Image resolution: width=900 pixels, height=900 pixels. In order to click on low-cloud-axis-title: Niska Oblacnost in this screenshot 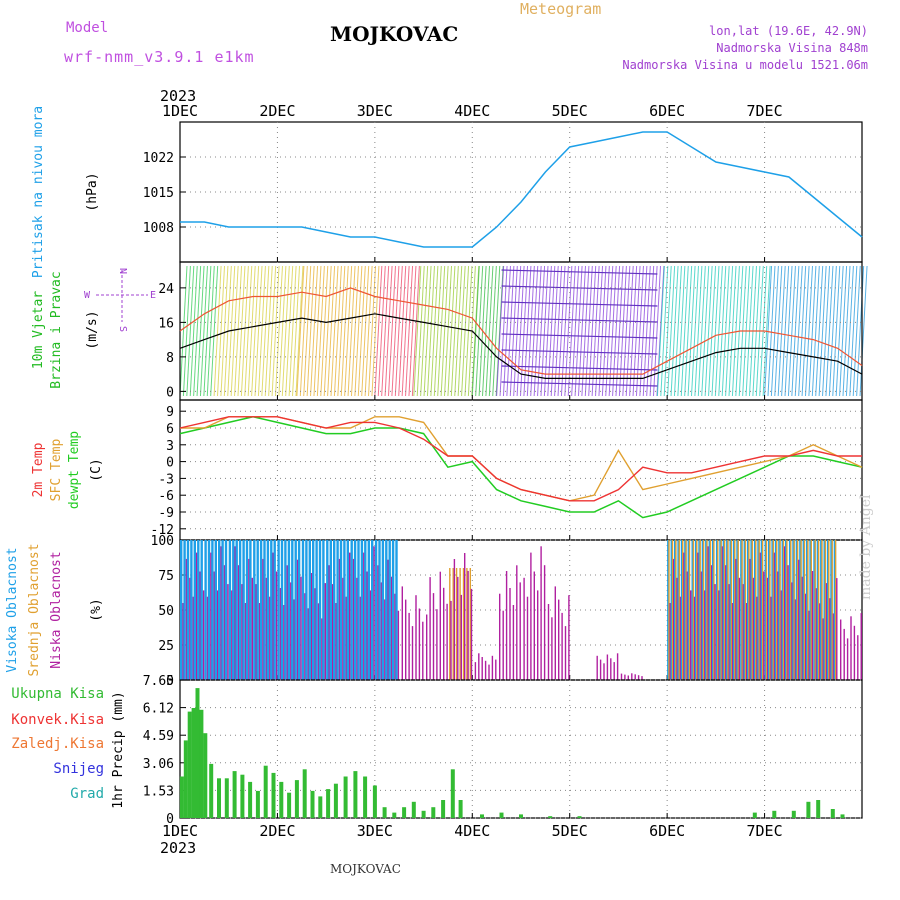, I will do `click(56, 609)`.